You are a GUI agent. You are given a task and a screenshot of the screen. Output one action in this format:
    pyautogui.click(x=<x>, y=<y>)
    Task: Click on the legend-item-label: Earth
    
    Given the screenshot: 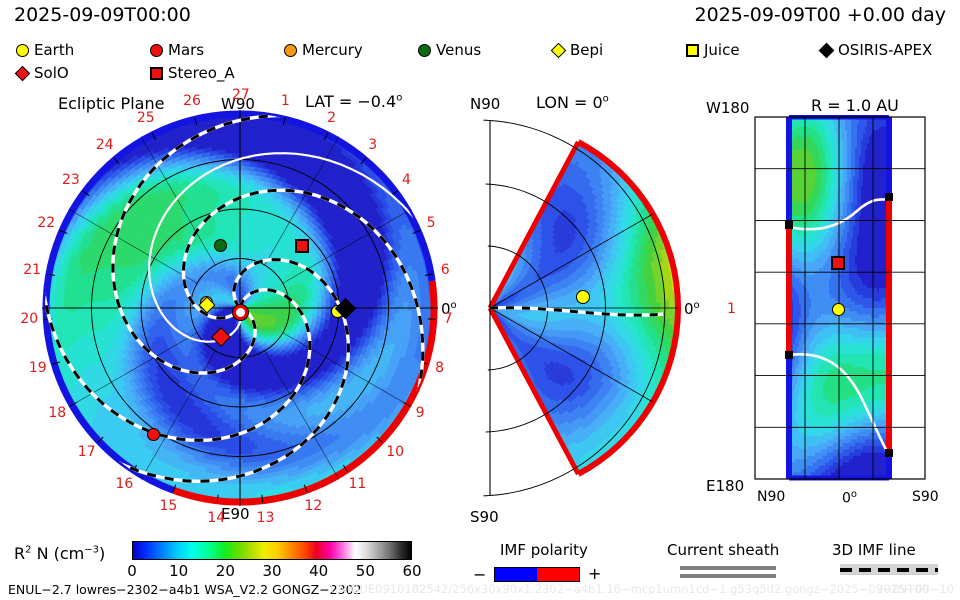 What is the action you would take?
    pyautogui.click(x=54, y=50)
    